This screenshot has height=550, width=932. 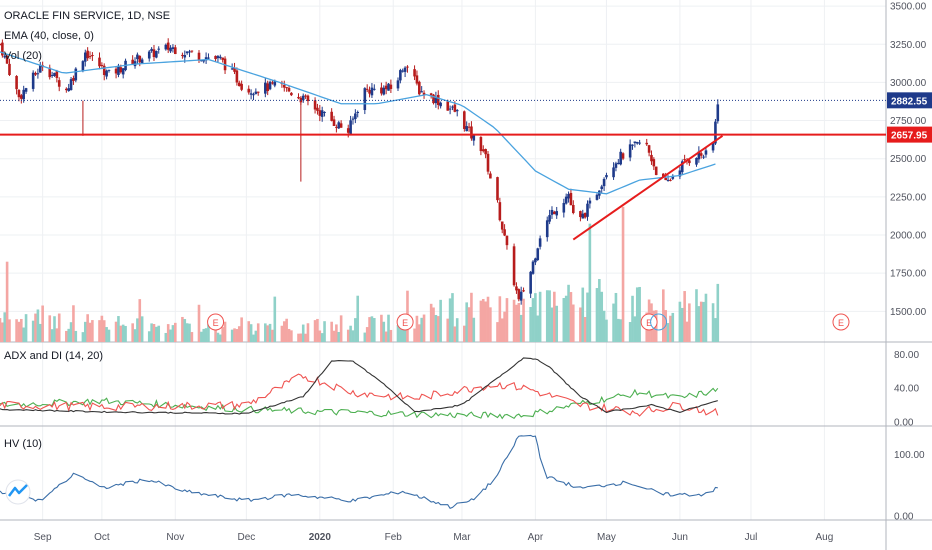 What do you see at coordinates (909, 101) in the screenshot?
I see `last-price-badge-label: 2882.55` at bounding box center [909, 101].